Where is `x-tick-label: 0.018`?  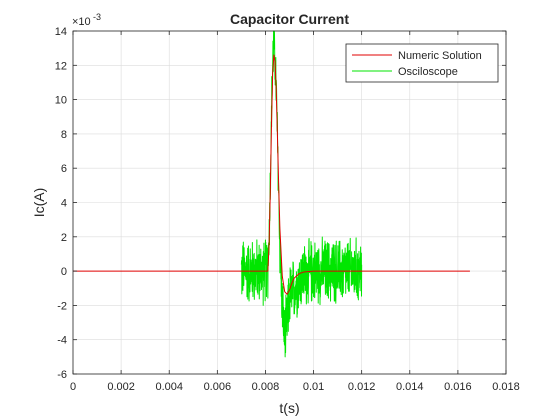
x-tick-label: 0.018 is located at coordinates (506, 387).